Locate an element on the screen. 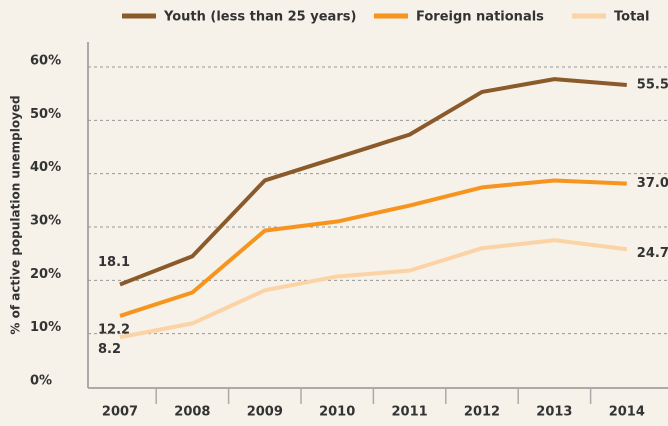 The height and width of the screenshot is (426, 668). y-tick-label: 30% is located at coordinates (45, 221).